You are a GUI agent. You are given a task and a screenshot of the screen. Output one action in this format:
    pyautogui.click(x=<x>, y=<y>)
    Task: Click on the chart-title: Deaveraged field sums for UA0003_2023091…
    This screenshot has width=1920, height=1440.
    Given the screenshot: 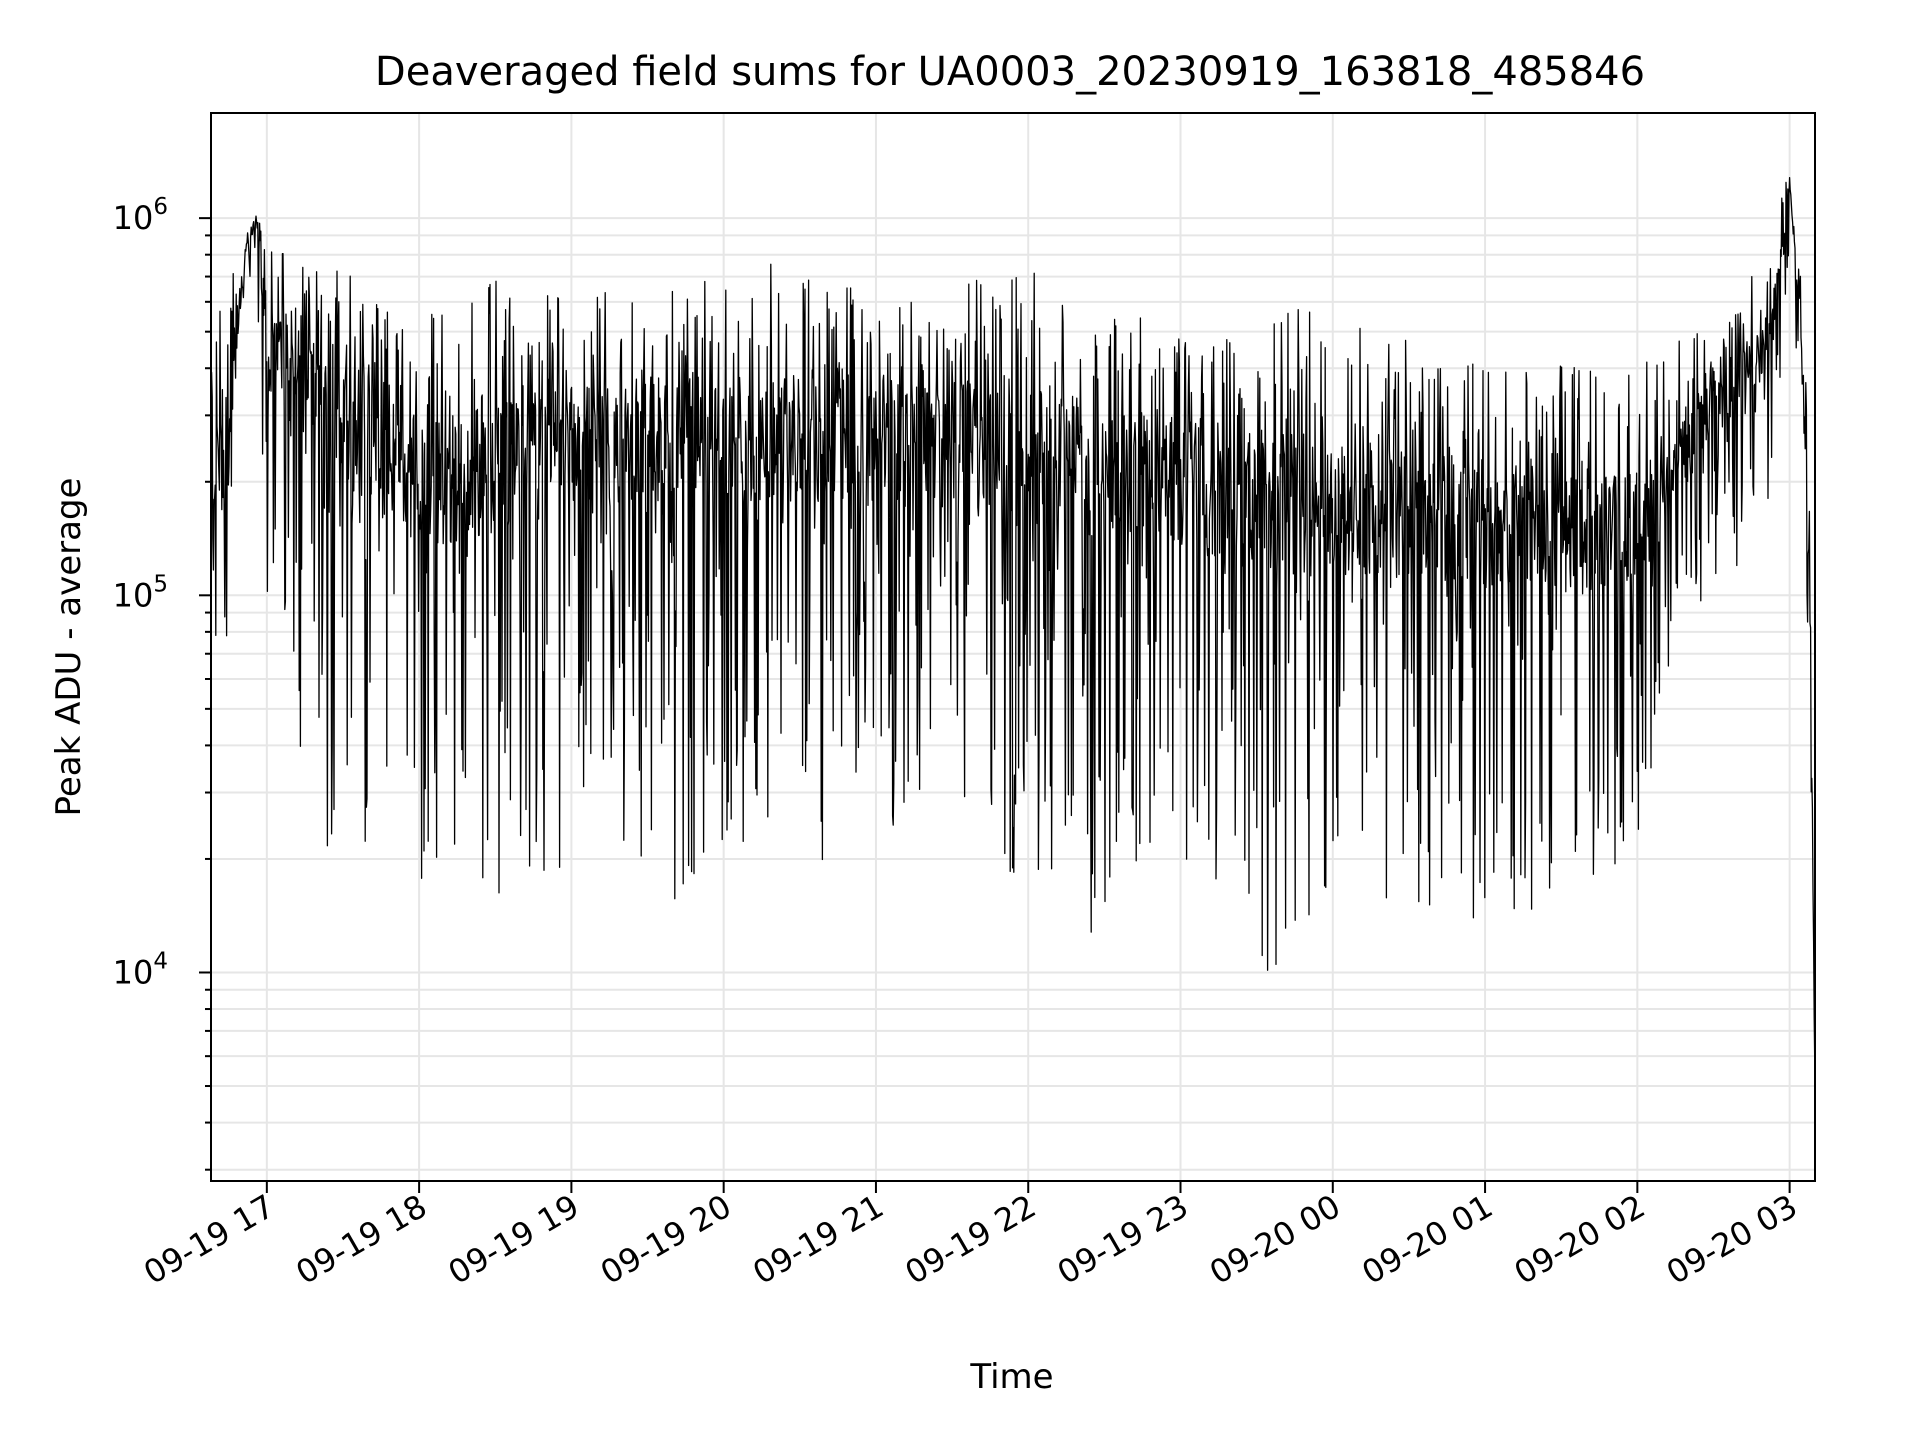 What is the action you would take?
    pyautogui.click(x=1010, y=72)
    